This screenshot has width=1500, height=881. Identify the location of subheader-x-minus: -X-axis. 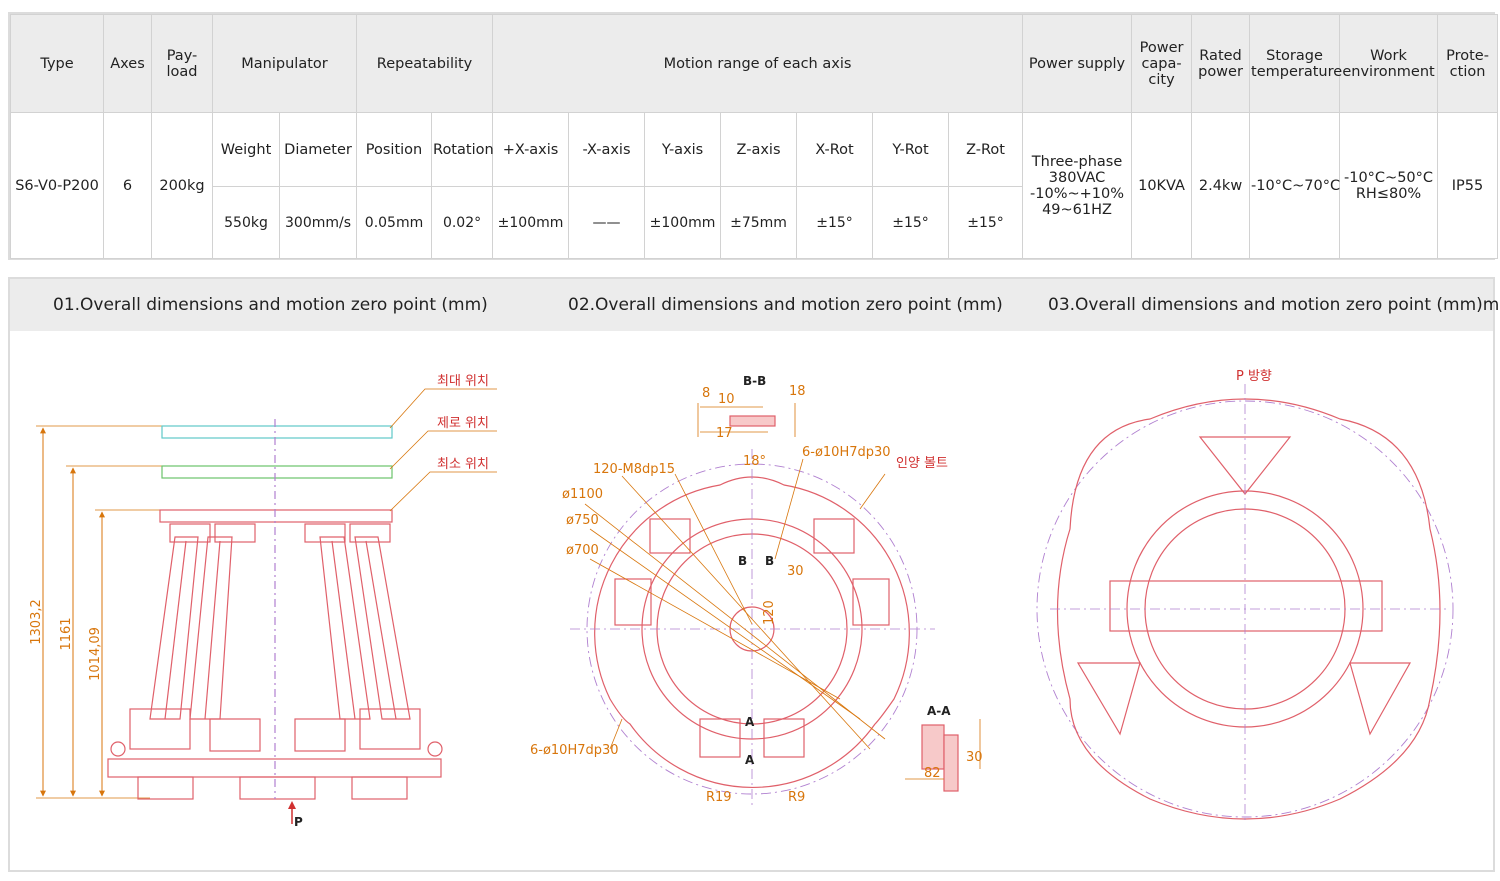
(607, 150).